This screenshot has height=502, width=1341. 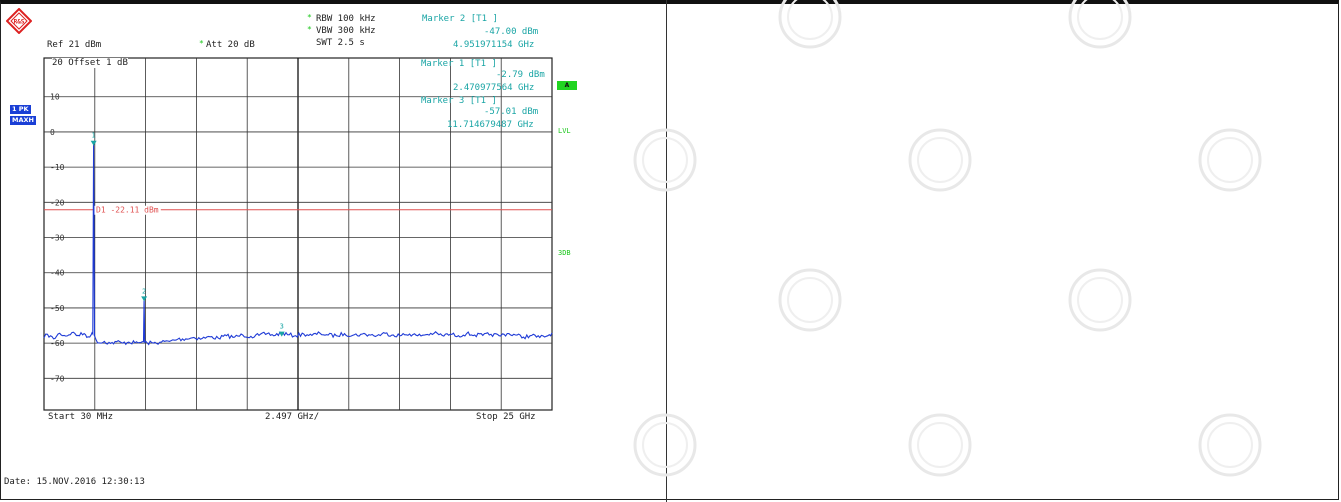 What do you see at coordinates (309, 29) in the screenshot?
I see `vbw-star-icon: *` at bounding box center [309, 29].